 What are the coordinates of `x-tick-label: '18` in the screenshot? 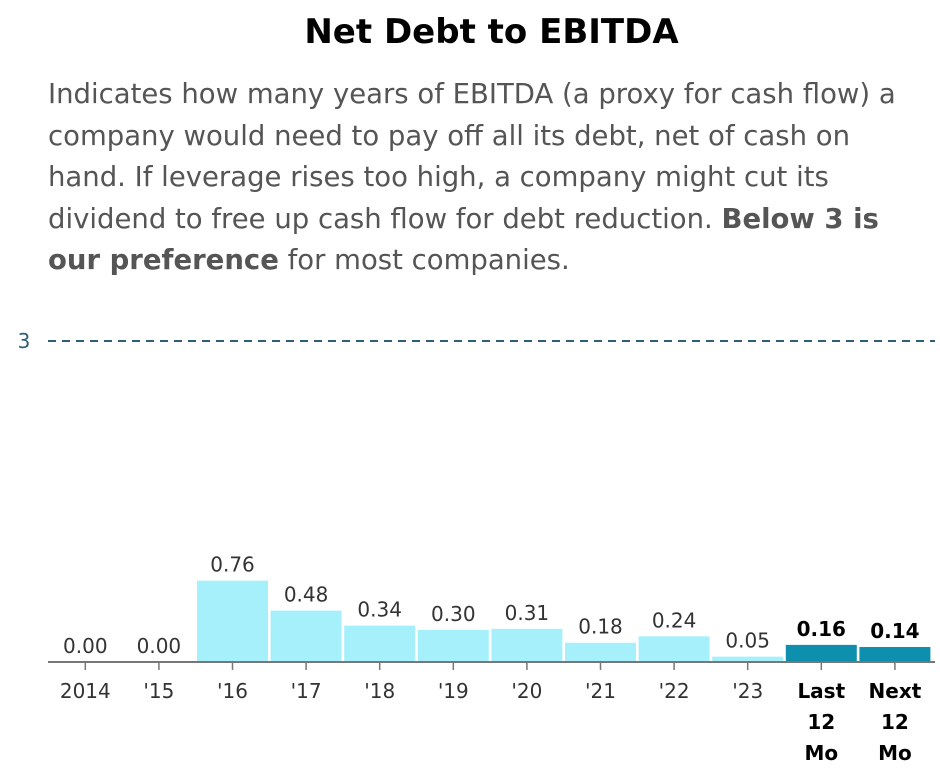 It's located at (379, 691).